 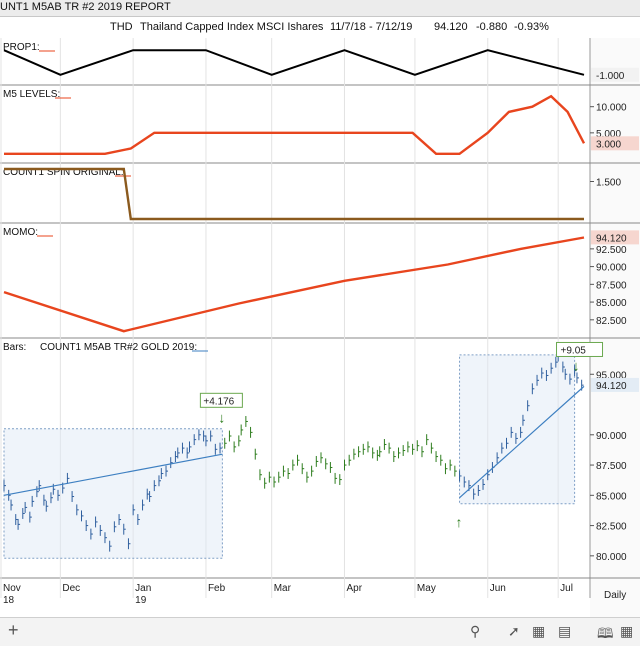 I want to click on book-icon: 🕮, so click(x=605, y=633).